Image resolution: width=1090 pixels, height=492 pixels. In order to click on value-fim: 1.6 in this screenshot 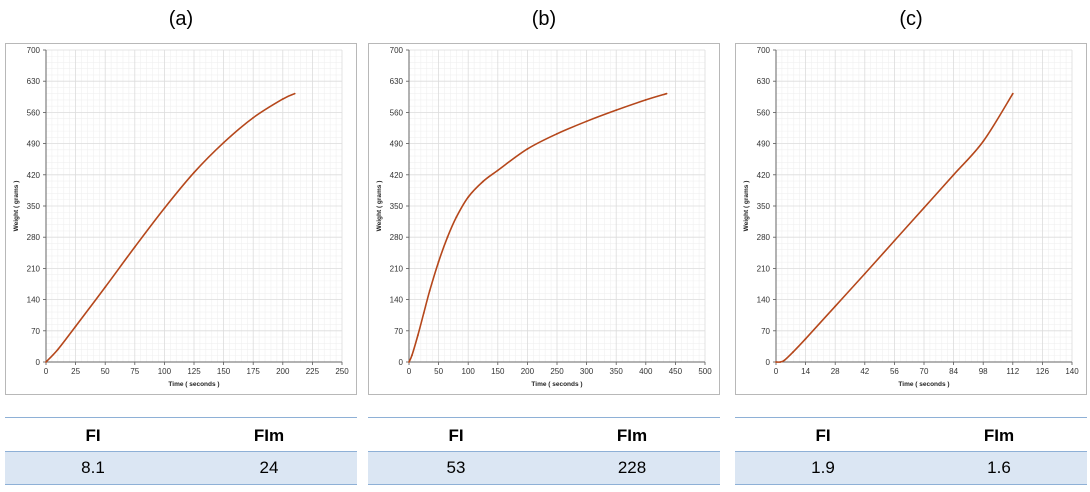, I will do `click(999, 467)`.